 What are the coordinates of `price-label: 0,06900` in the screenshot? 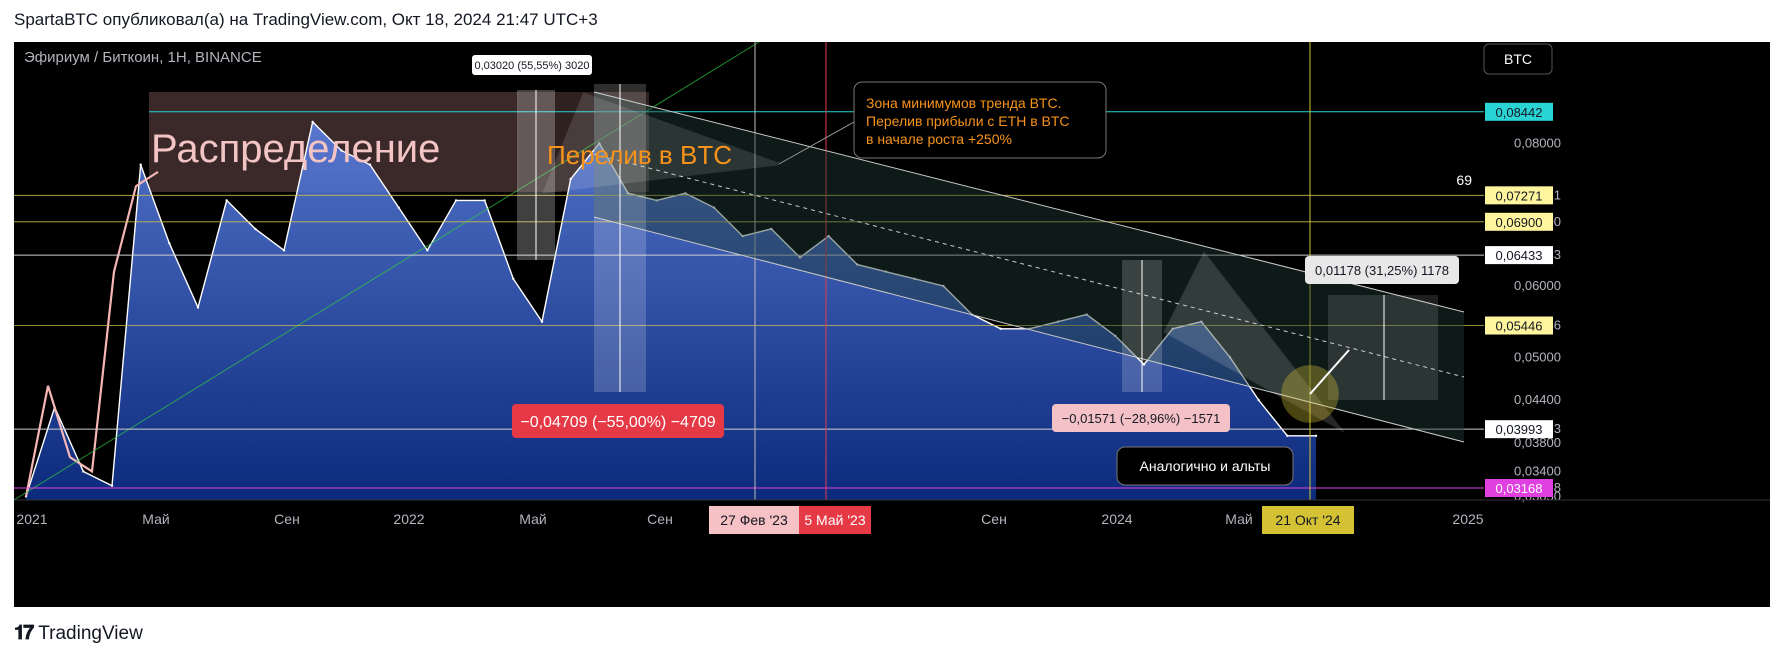 It's located at (1519, 222).